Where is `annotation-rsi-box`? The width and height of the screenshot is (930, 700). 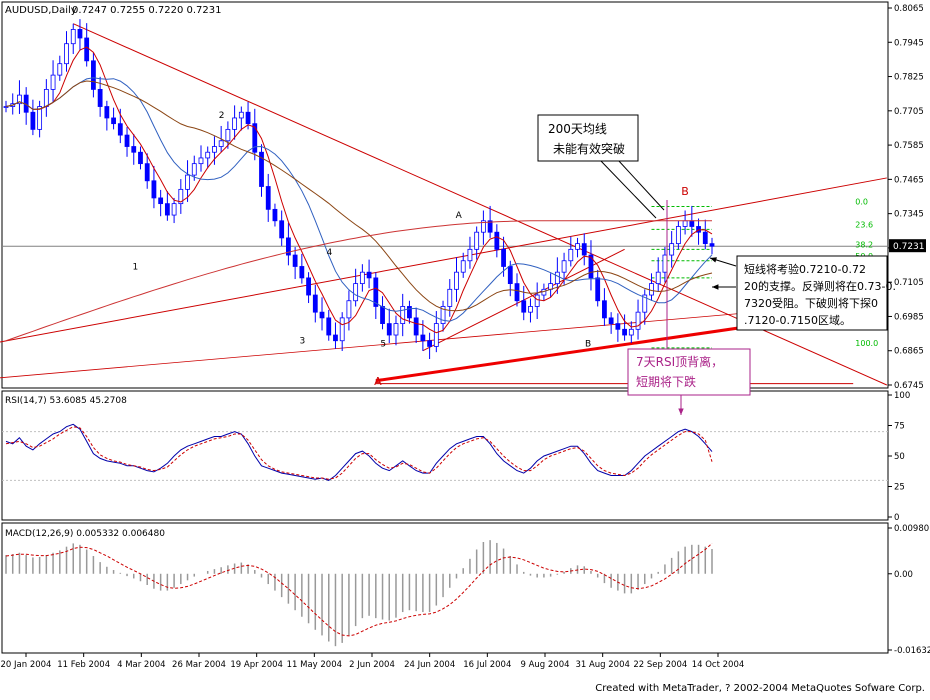 annotation-rsi-box is located at coordinates (689, 372).